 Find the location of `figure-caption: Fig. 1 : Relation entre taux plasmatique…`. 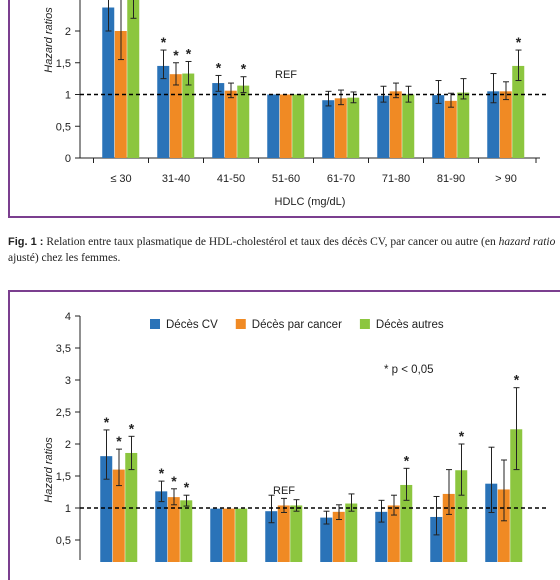

figure-caption: Fig. 1 : Relation entre taux plasmatique… is located at coordinates (284, 250).